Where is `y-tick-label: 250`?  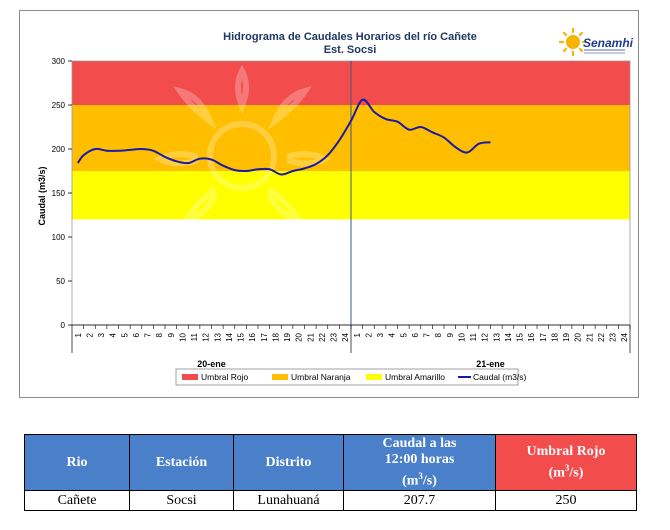 y-tick-label: 250 is located at coordinates (59, 105).